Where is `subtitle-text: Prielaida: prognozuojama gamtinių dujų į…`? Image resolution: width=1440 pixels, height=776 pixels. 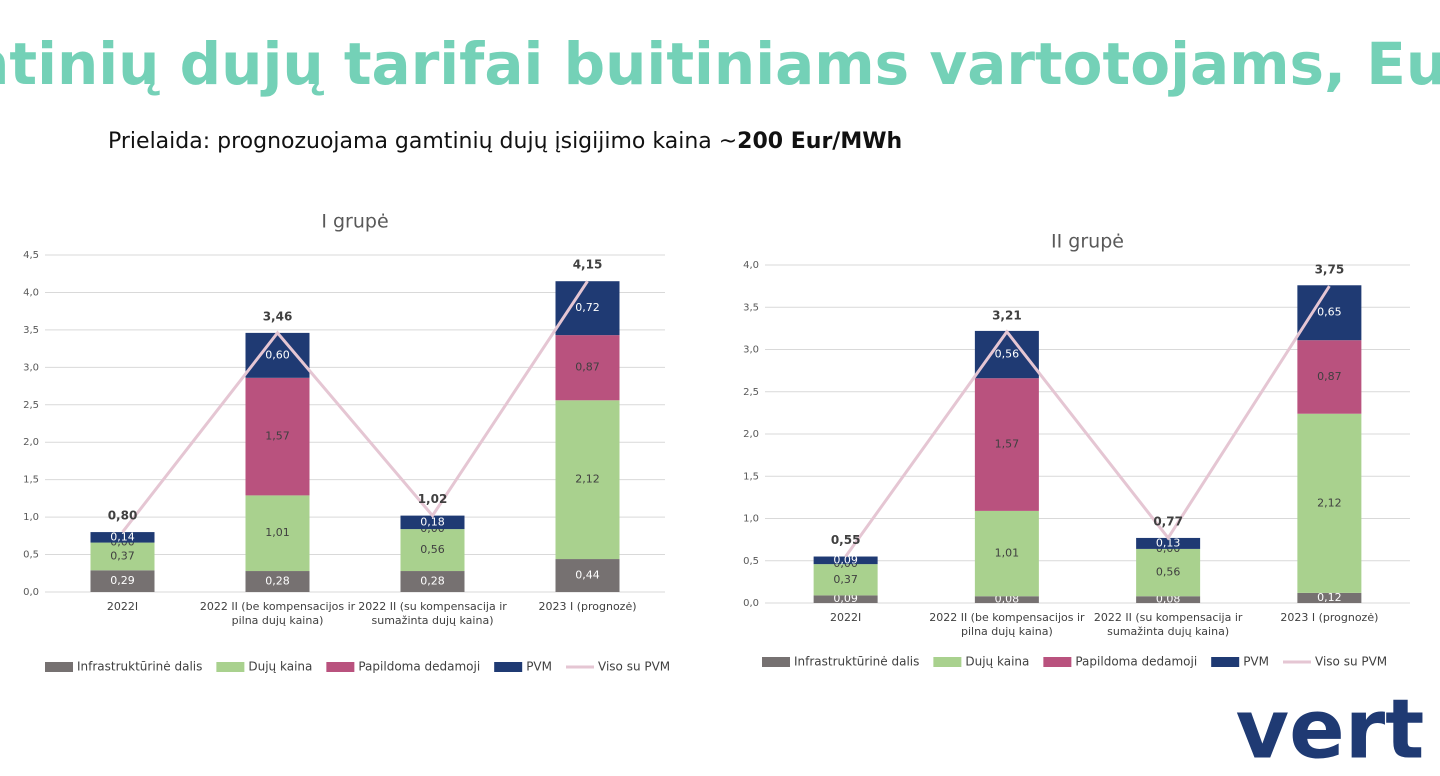
subtitle-text: Prielaida: prognozuojama gamtinių dujų į… is located at coordinates (422, 141).